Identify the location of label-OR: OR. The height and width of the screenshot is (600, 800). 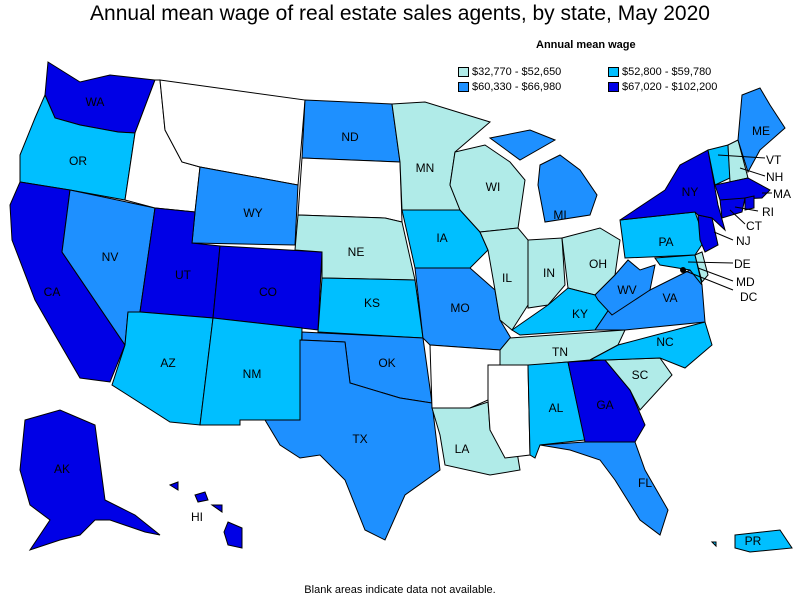
(78, 161).